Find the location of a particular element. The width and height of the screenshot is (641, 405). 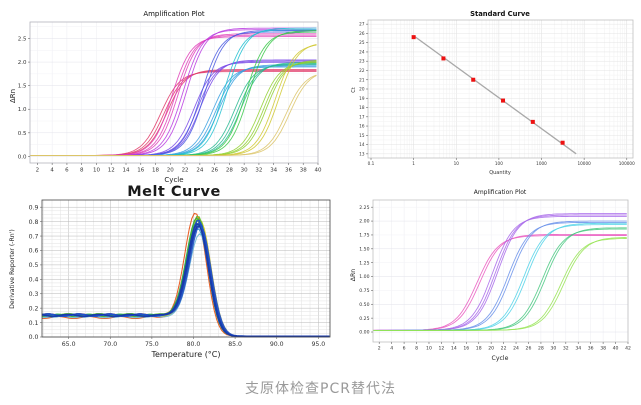

svg-text: 0.25 is located at coordinates (364, 319).